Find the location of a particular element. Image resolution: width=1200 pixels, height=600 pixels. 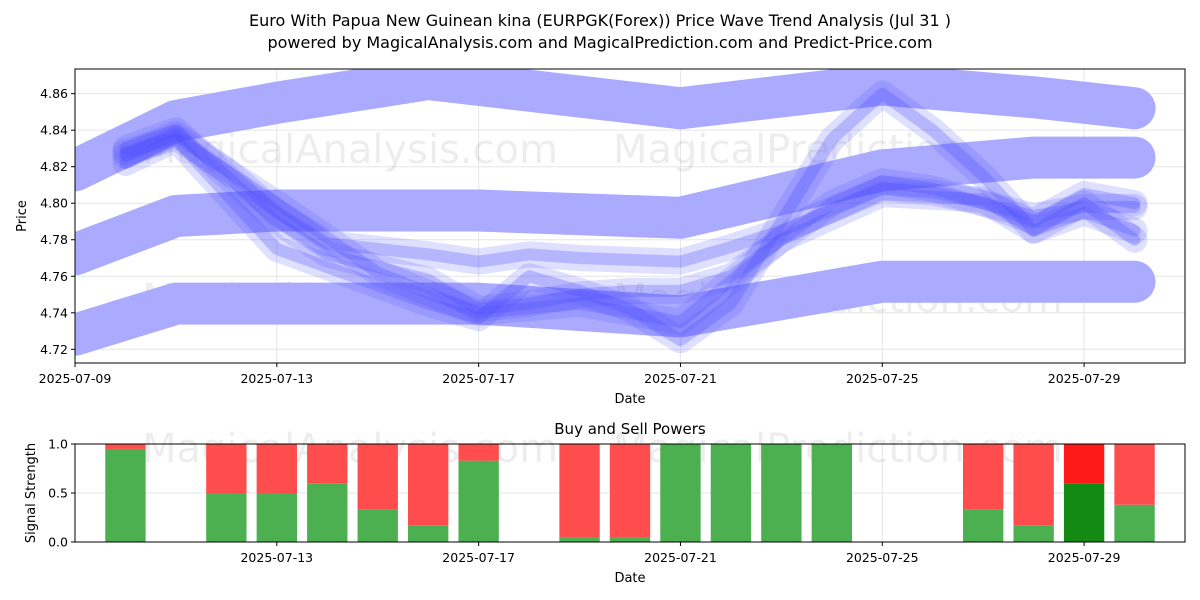

y-tick-label: 4.82 is located at coordinates (54, 166).